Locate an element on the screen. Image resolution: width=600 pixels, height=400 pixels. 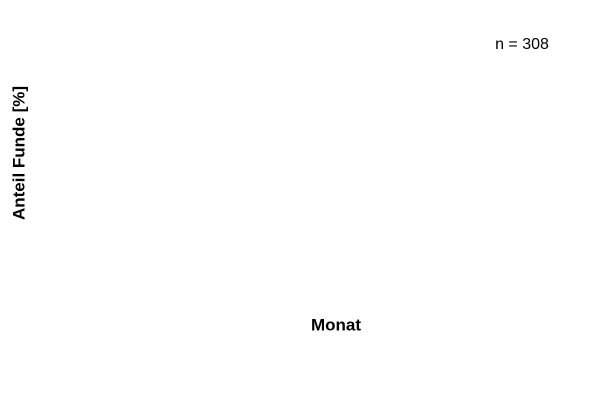
x-axis-label: Monat is located at coordinates (336, 324).